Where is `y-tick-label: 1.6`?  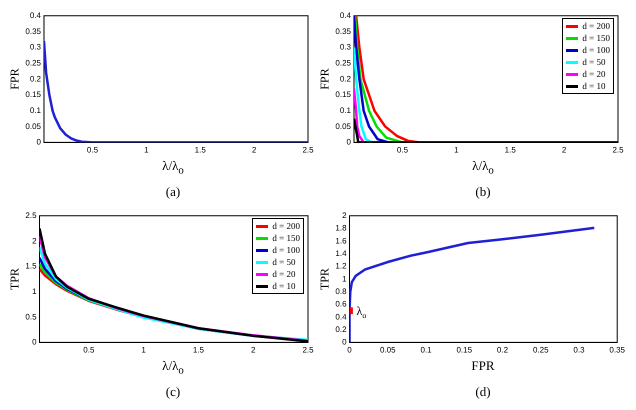 y-tick-label: 1.6 is located at coordinates (341, 241).